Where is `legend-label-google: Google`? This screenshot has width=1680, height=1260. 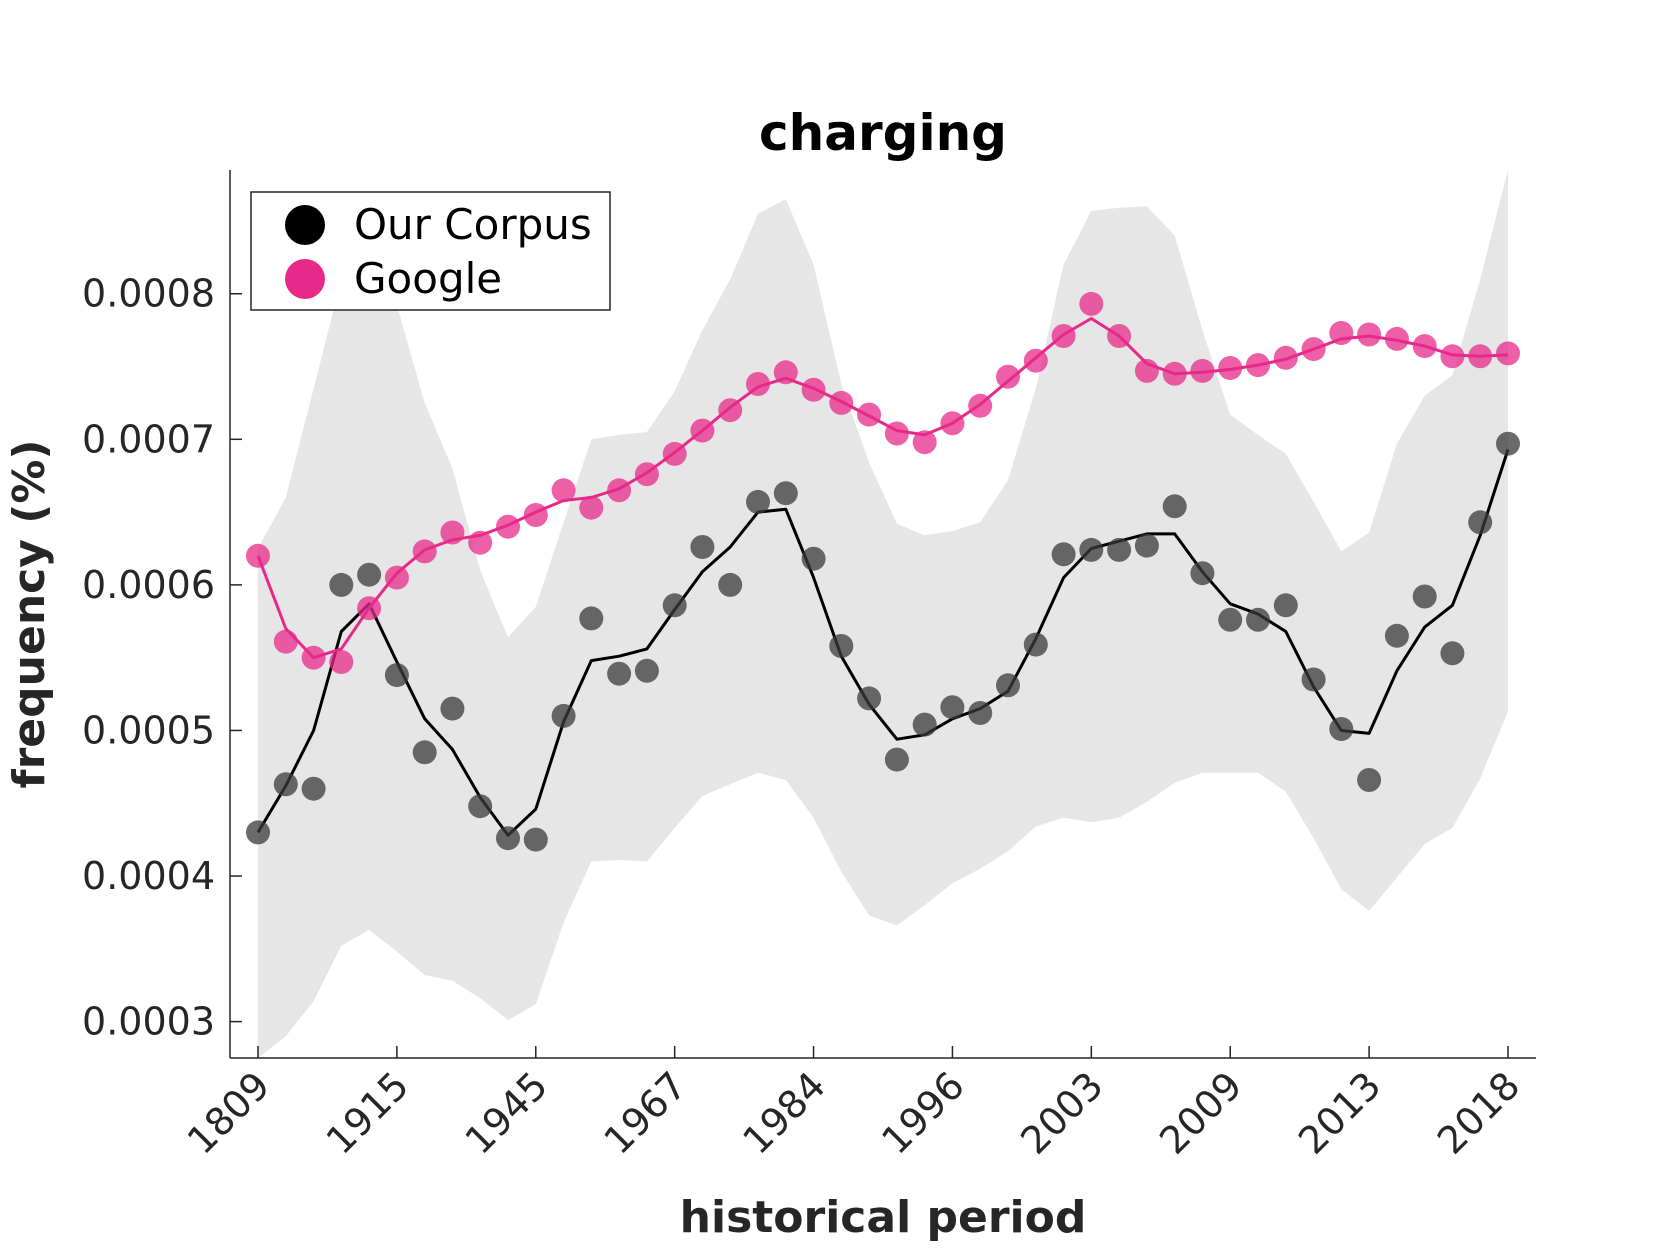
legend-label-google: Google is located at coordinates (428, 278).